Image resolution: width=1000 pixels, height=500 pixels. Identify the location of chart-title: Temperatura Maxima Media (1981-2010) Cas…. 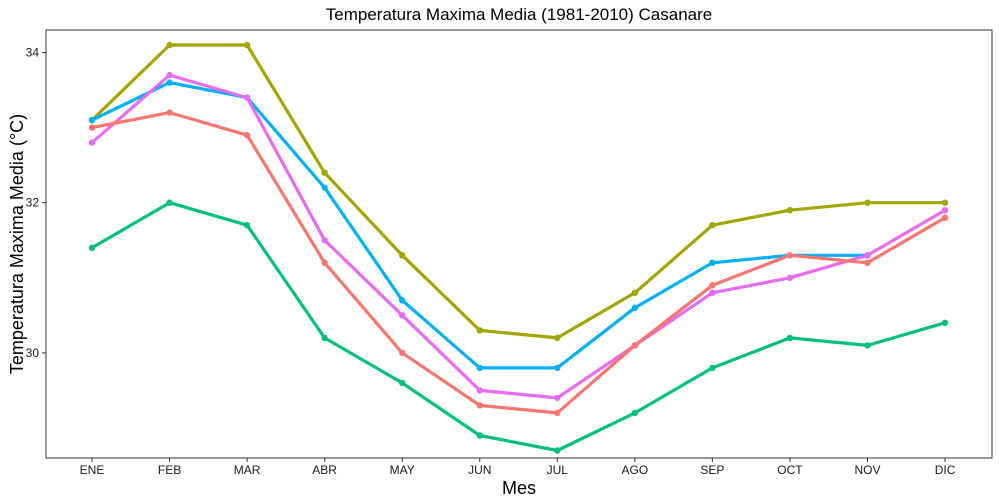
(519, 14).